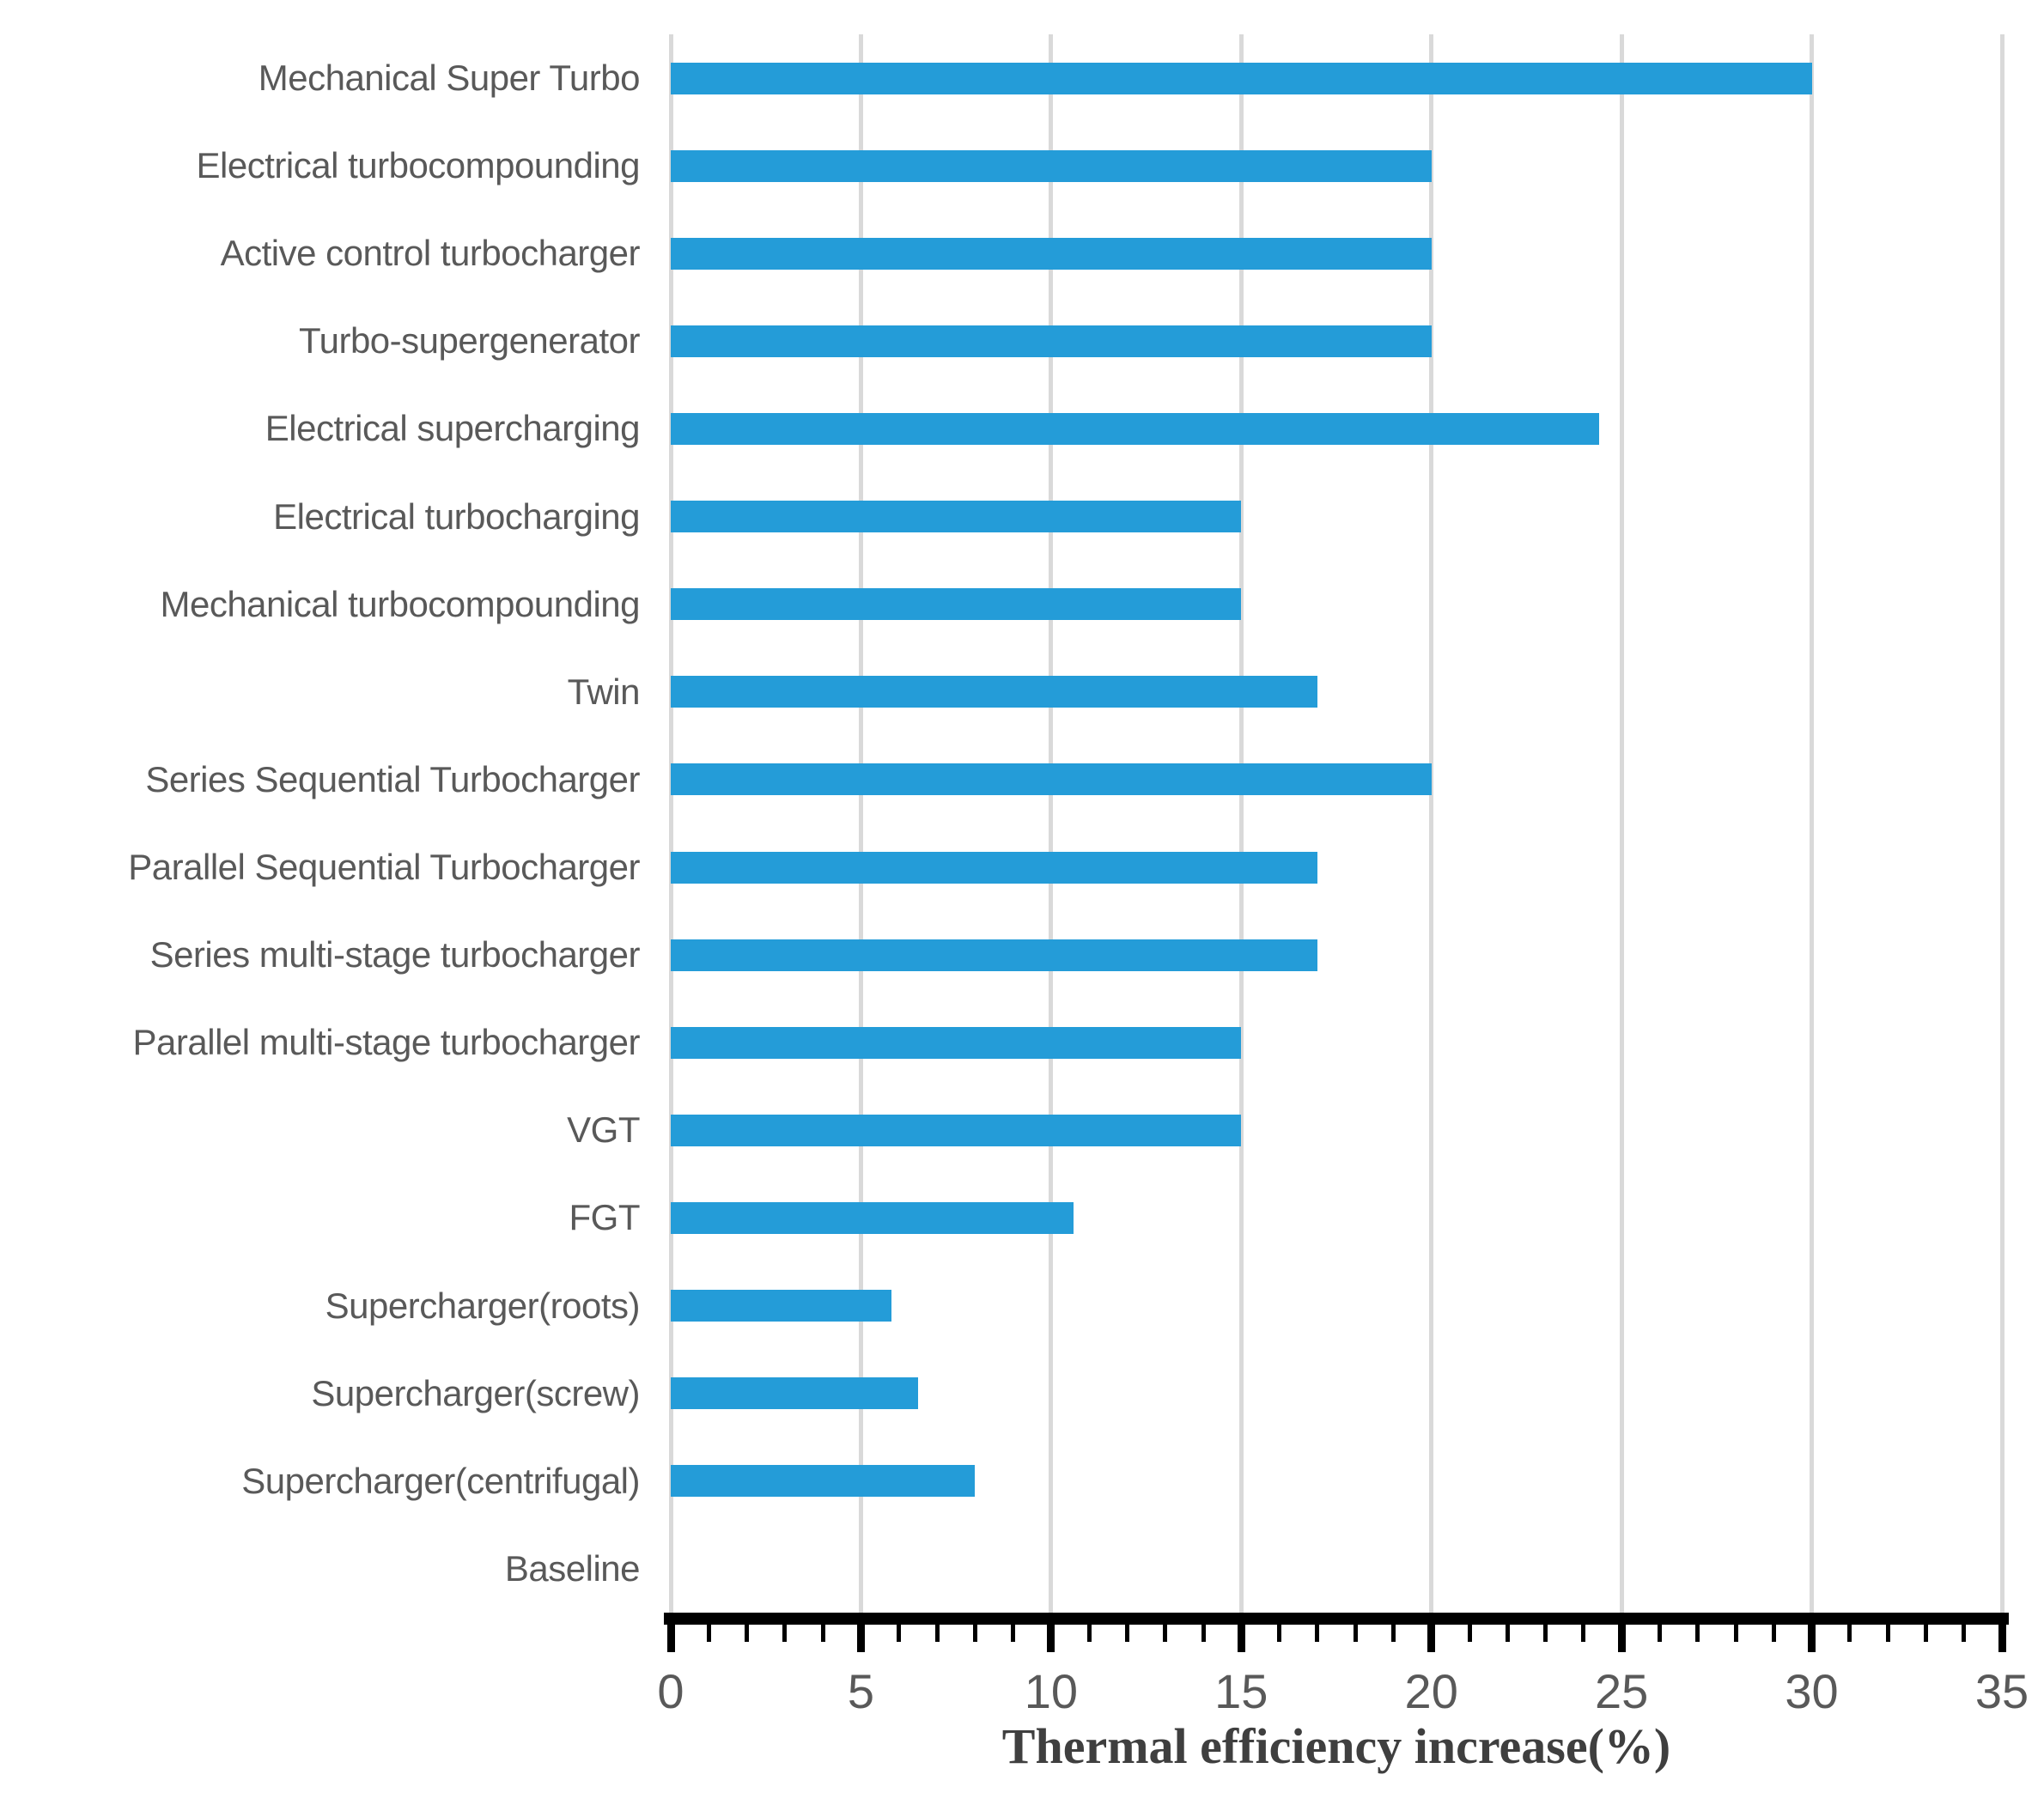 The height and width of the screenshot is (1811, 2044). Describe the element at coordinates (418, 166) in the screenshot. I see `category-label: Electrical turbocompounding` at that location.